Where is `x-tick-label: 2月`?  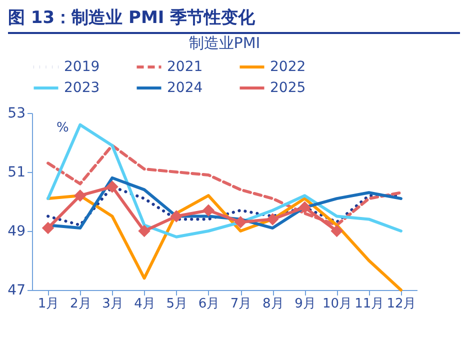
x-tick-label: 2月 is located at coordinates (81, 304).